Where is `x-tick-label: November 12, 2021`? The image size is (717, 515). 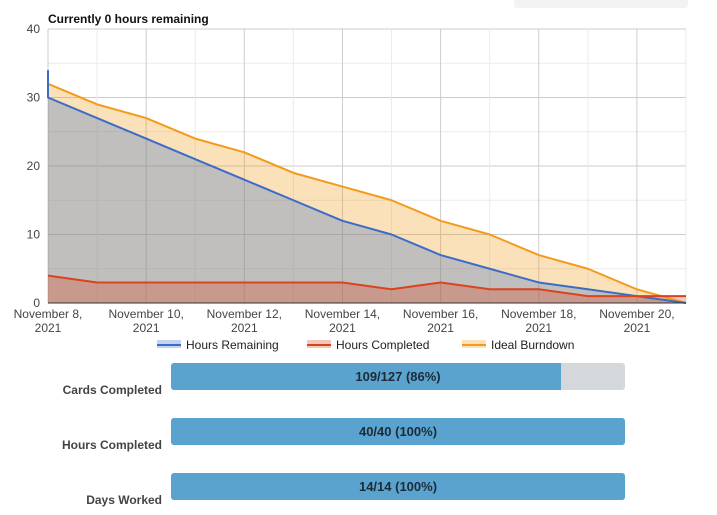
x-tick-label: November 12, 2021 is located at coordinates (244, 321).